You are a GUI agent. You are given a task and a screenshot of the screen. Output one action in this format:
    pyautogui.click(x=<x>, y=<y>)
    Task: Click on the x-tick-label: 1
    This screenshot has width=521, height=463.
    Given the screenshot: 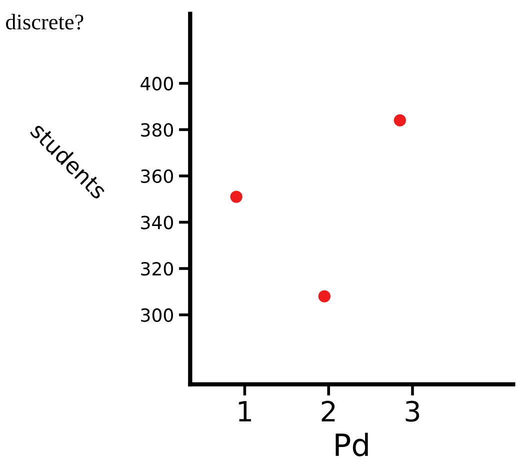 What is the action you would take?
    pyautogui.click(x=244, y=411)
    